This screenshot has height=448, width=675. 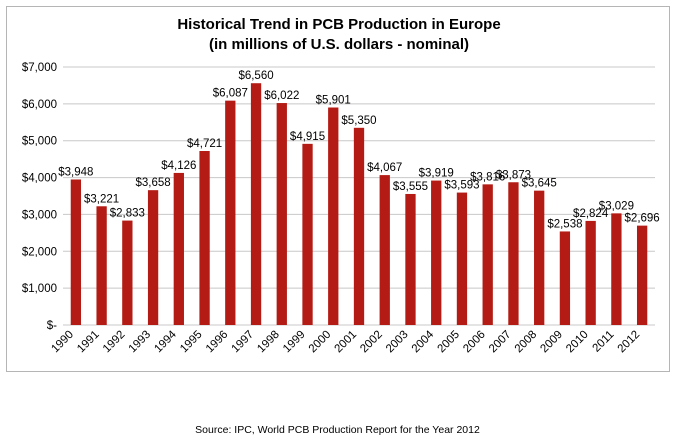 I want to click on y-tick-label: $1,000, so click(x=39, y=289).